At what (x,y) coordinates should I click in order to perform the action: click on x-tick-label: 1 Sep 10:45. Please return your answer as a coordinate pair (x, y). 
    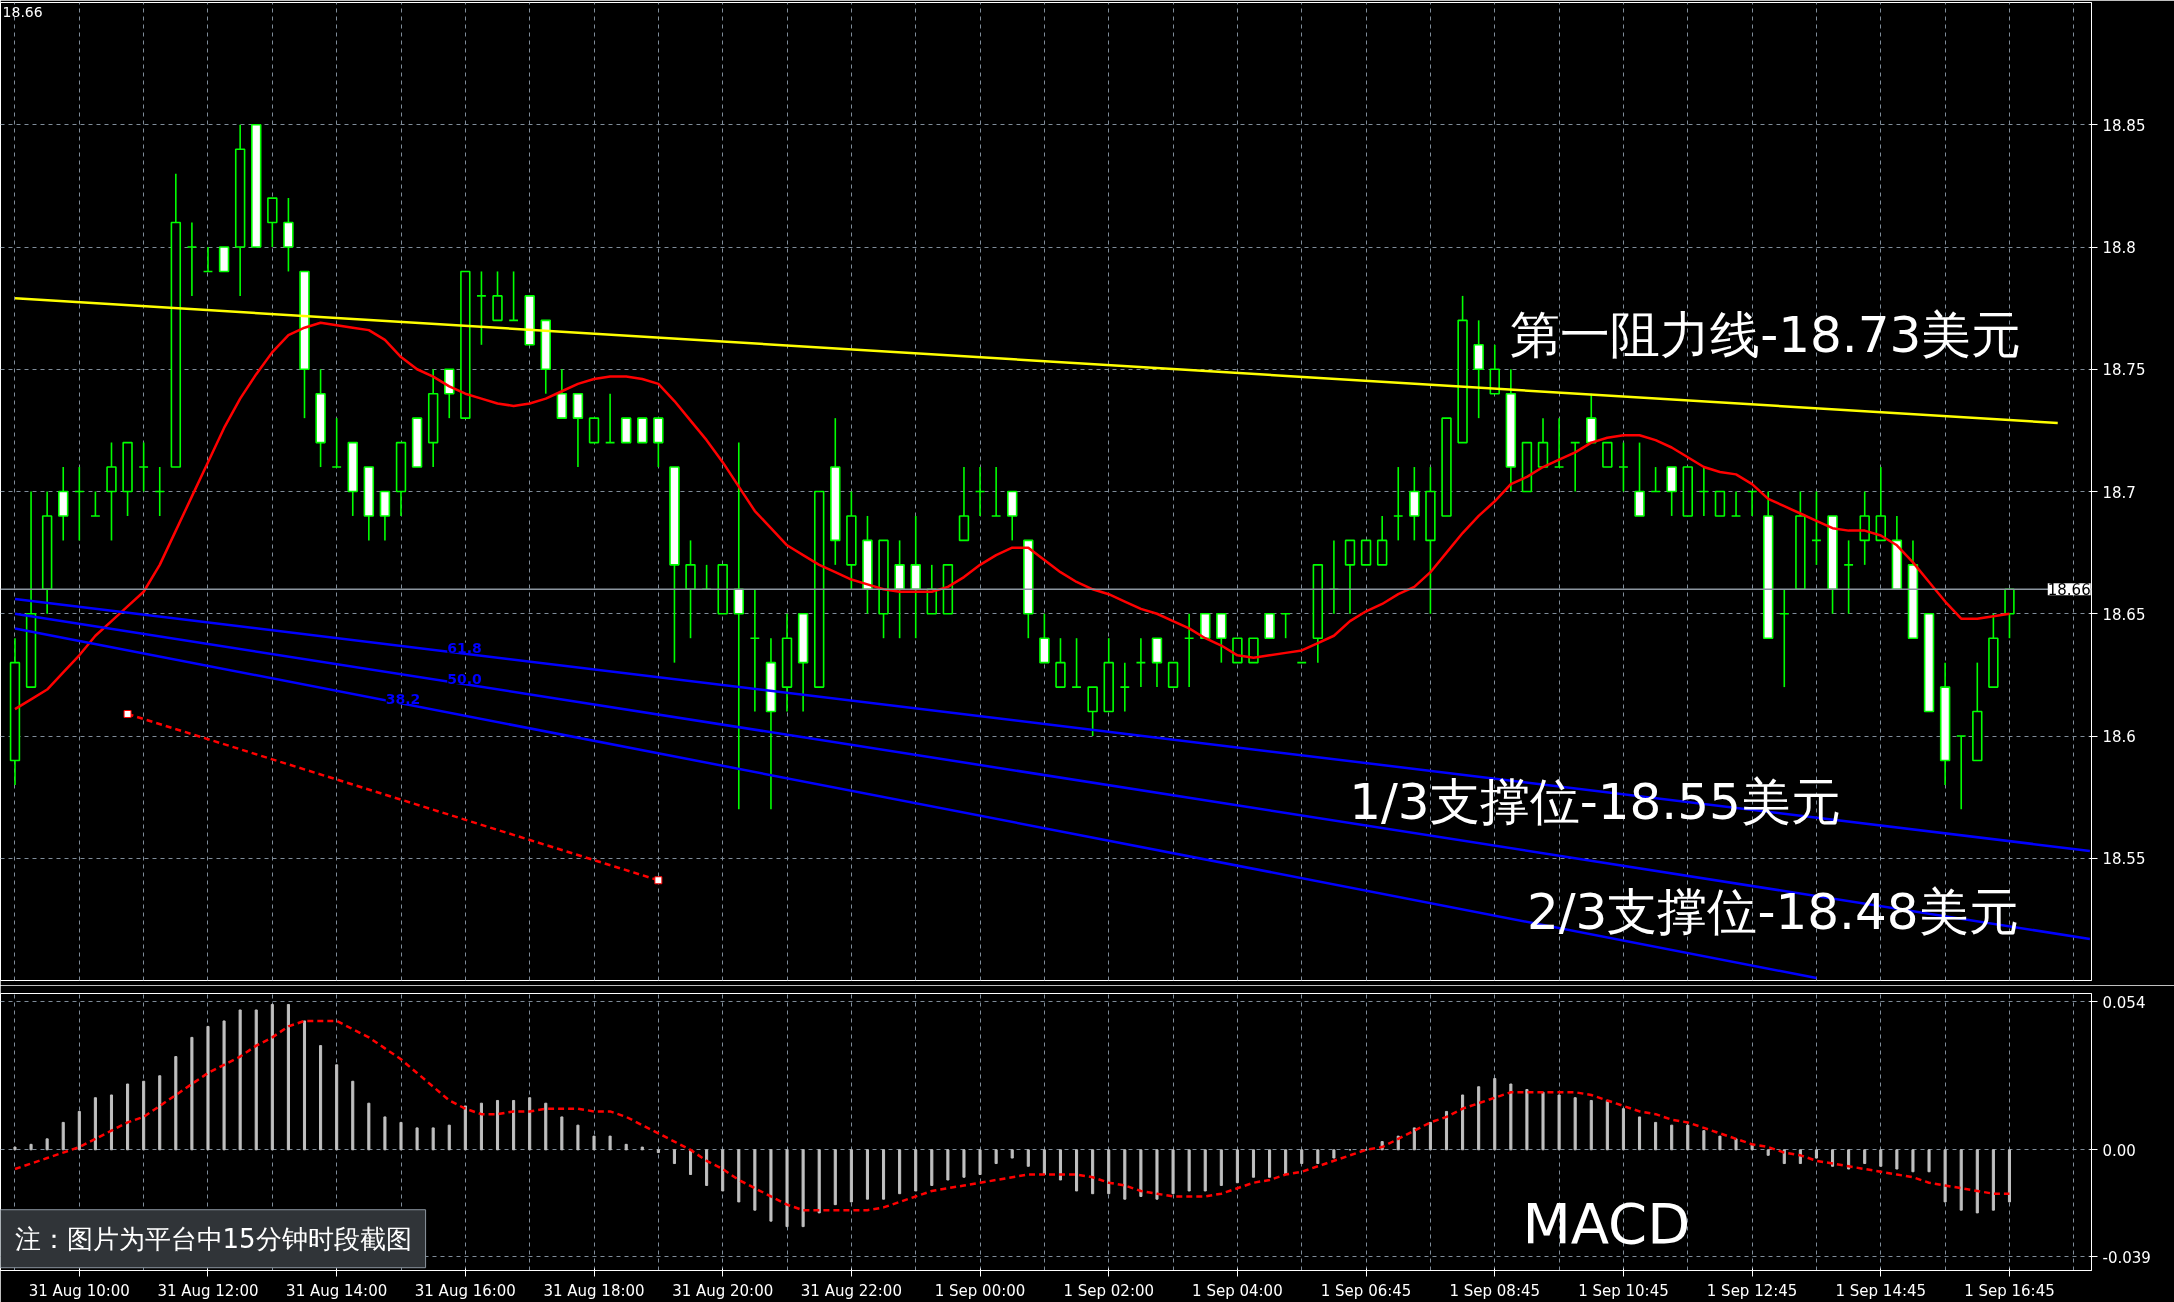
    Looking at the image, I should click on (1623, 1290).